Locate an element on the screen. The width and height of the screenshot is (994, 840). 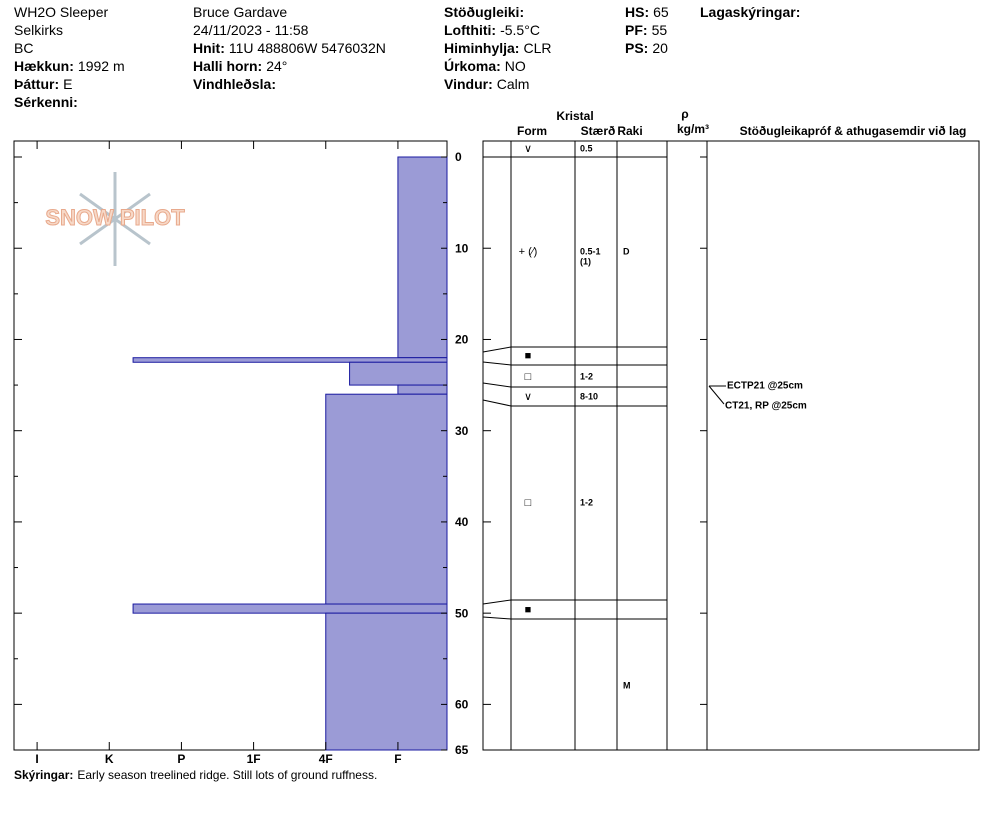
hardness-label: P is located at coordinates (181, 759).